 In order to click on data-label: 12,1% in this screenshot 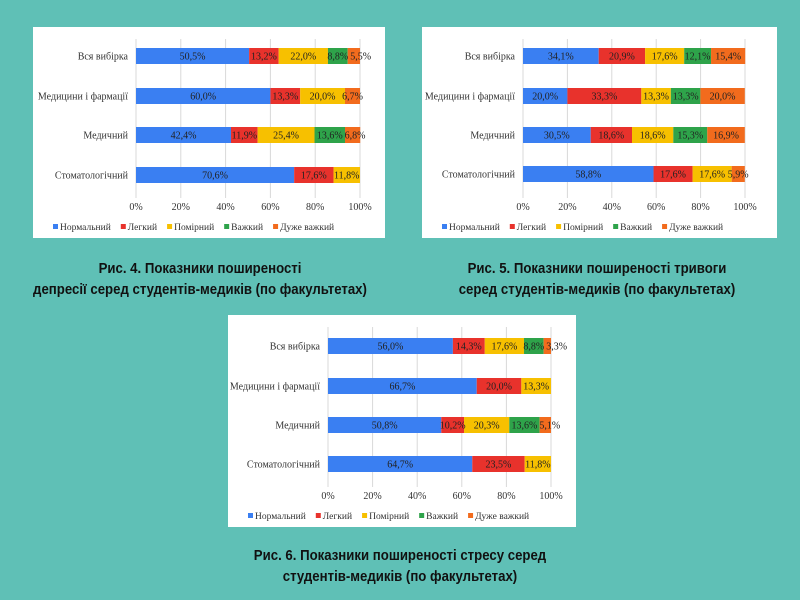, I will do `click(698, 57)`.